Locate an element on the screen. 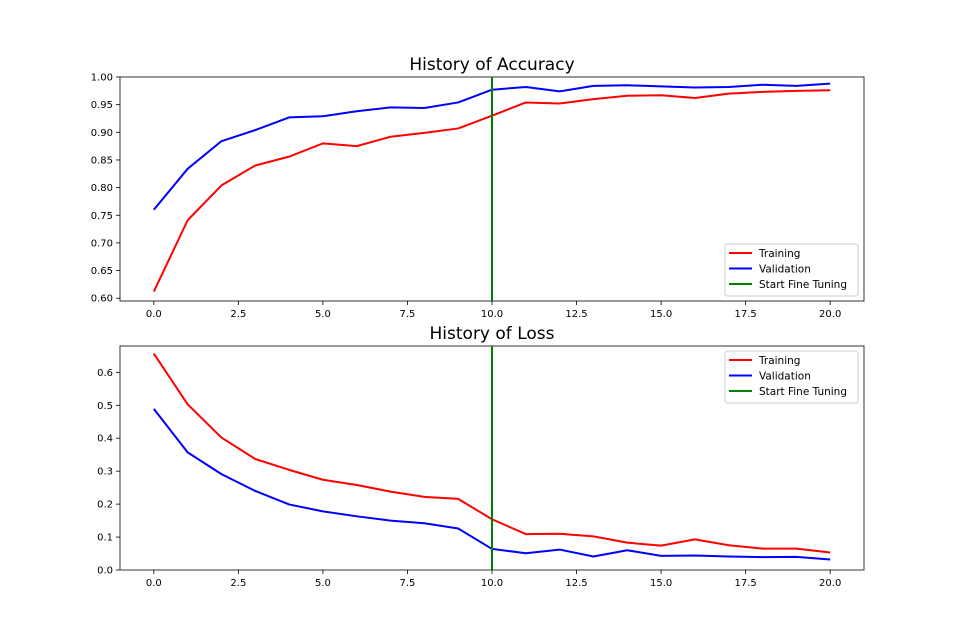  accuracy-y-tick-label: 0.90 is located at coordinates (102, 133).